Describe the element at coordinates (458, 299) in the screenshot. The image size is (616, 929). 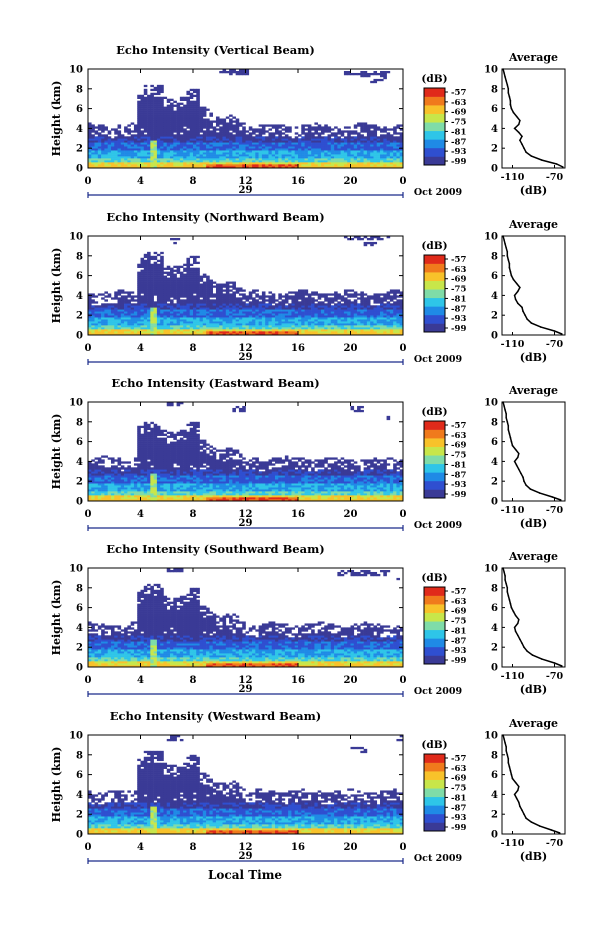
I see `colorbar-tick-label: -81` at that location.